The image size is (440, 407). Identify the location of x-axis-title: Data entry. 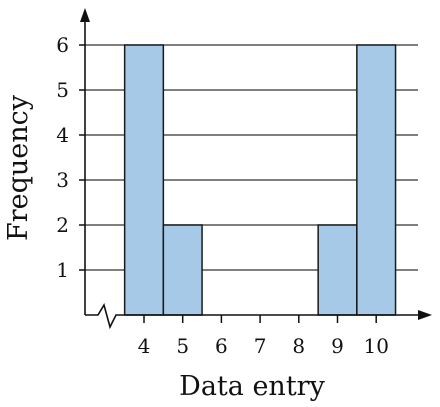
(252, 386).